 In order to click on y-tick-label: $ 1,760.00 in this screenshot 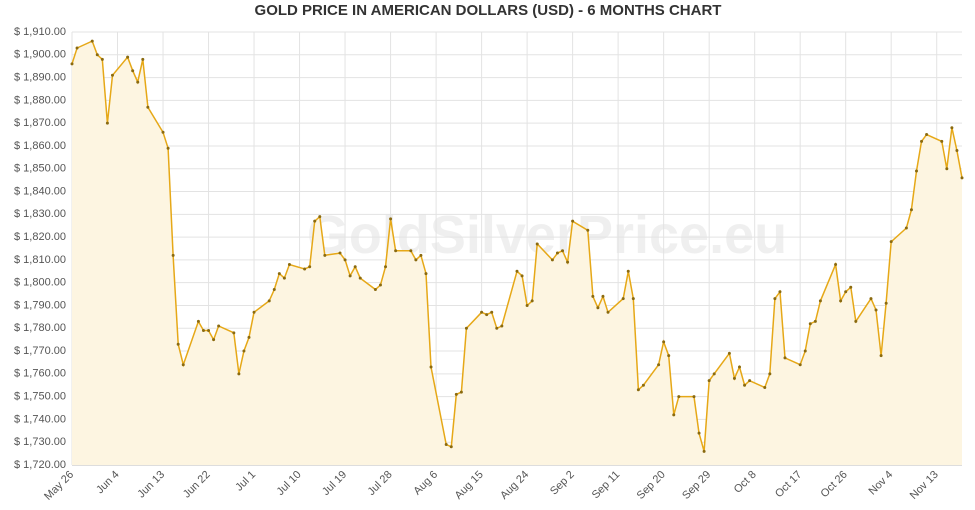, I will do `click(40, 374)`.